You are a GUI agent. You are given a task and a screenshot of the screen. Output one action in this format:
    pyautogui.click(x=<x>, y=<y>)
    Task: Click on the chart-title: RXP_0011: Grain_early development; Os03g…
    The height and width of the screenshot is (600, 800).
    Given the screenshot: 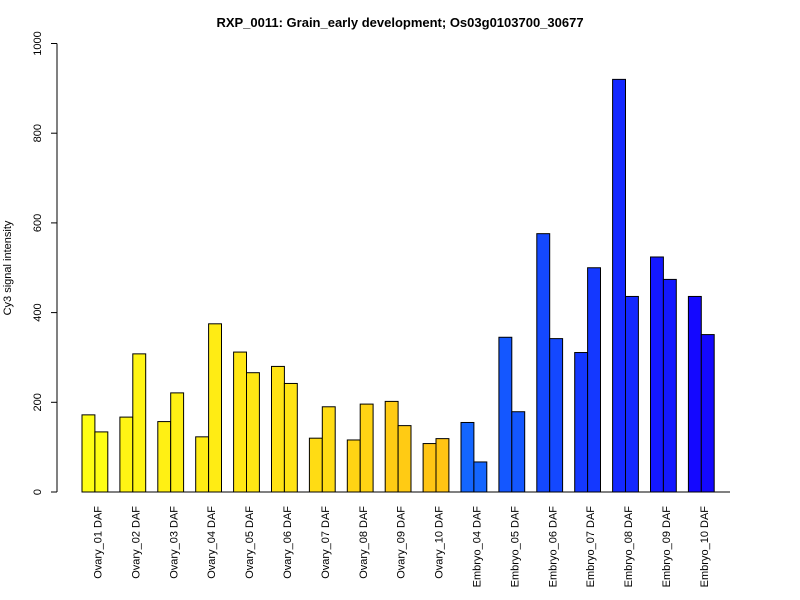 What is the action you would take?
    pyautogui.click(x=399, y=22)
    